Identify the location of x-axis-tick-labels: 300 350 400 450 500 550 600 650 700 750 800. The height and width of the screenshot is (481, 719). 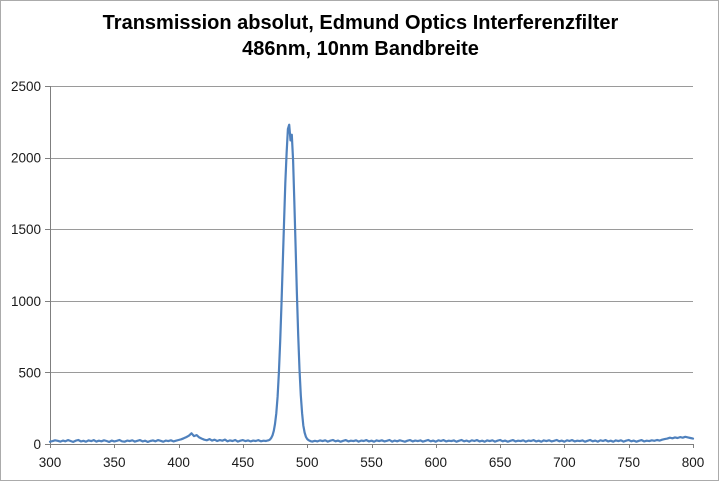
(372, 462).